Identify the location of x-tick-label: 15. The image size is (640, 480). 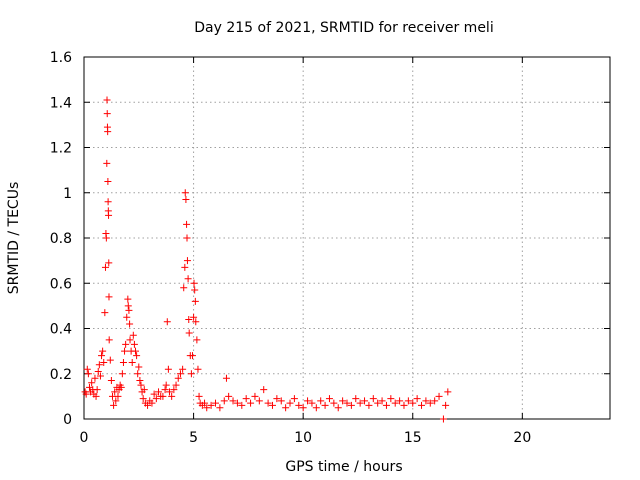
(413, 438).